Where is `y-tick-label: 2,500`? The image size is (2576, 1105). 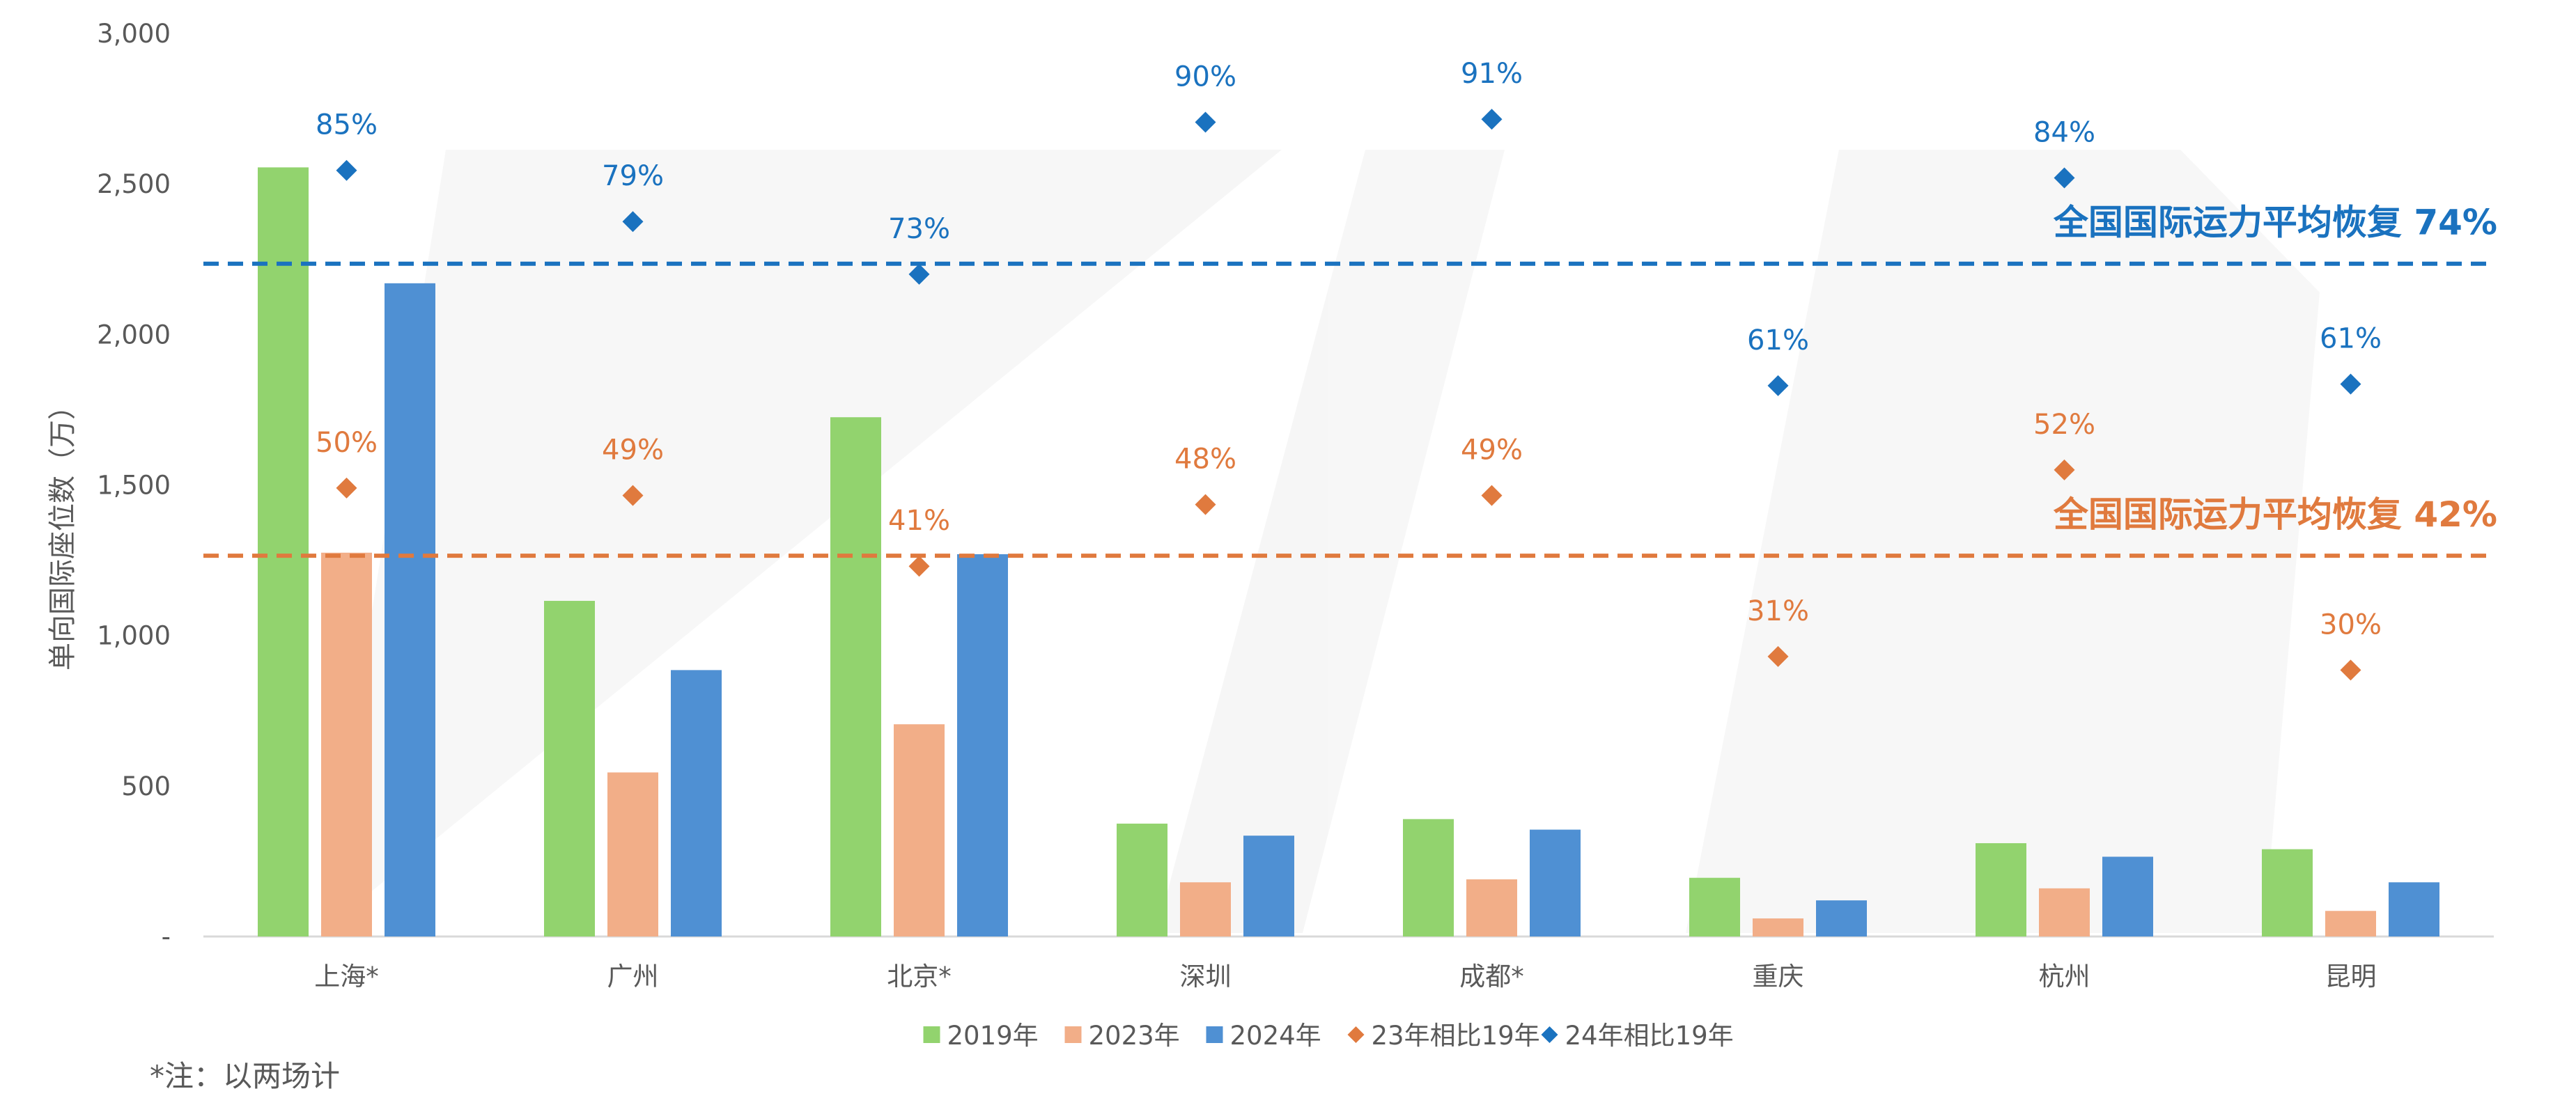 y-tick-label: 2,500 is located at coordinates (134, 184).